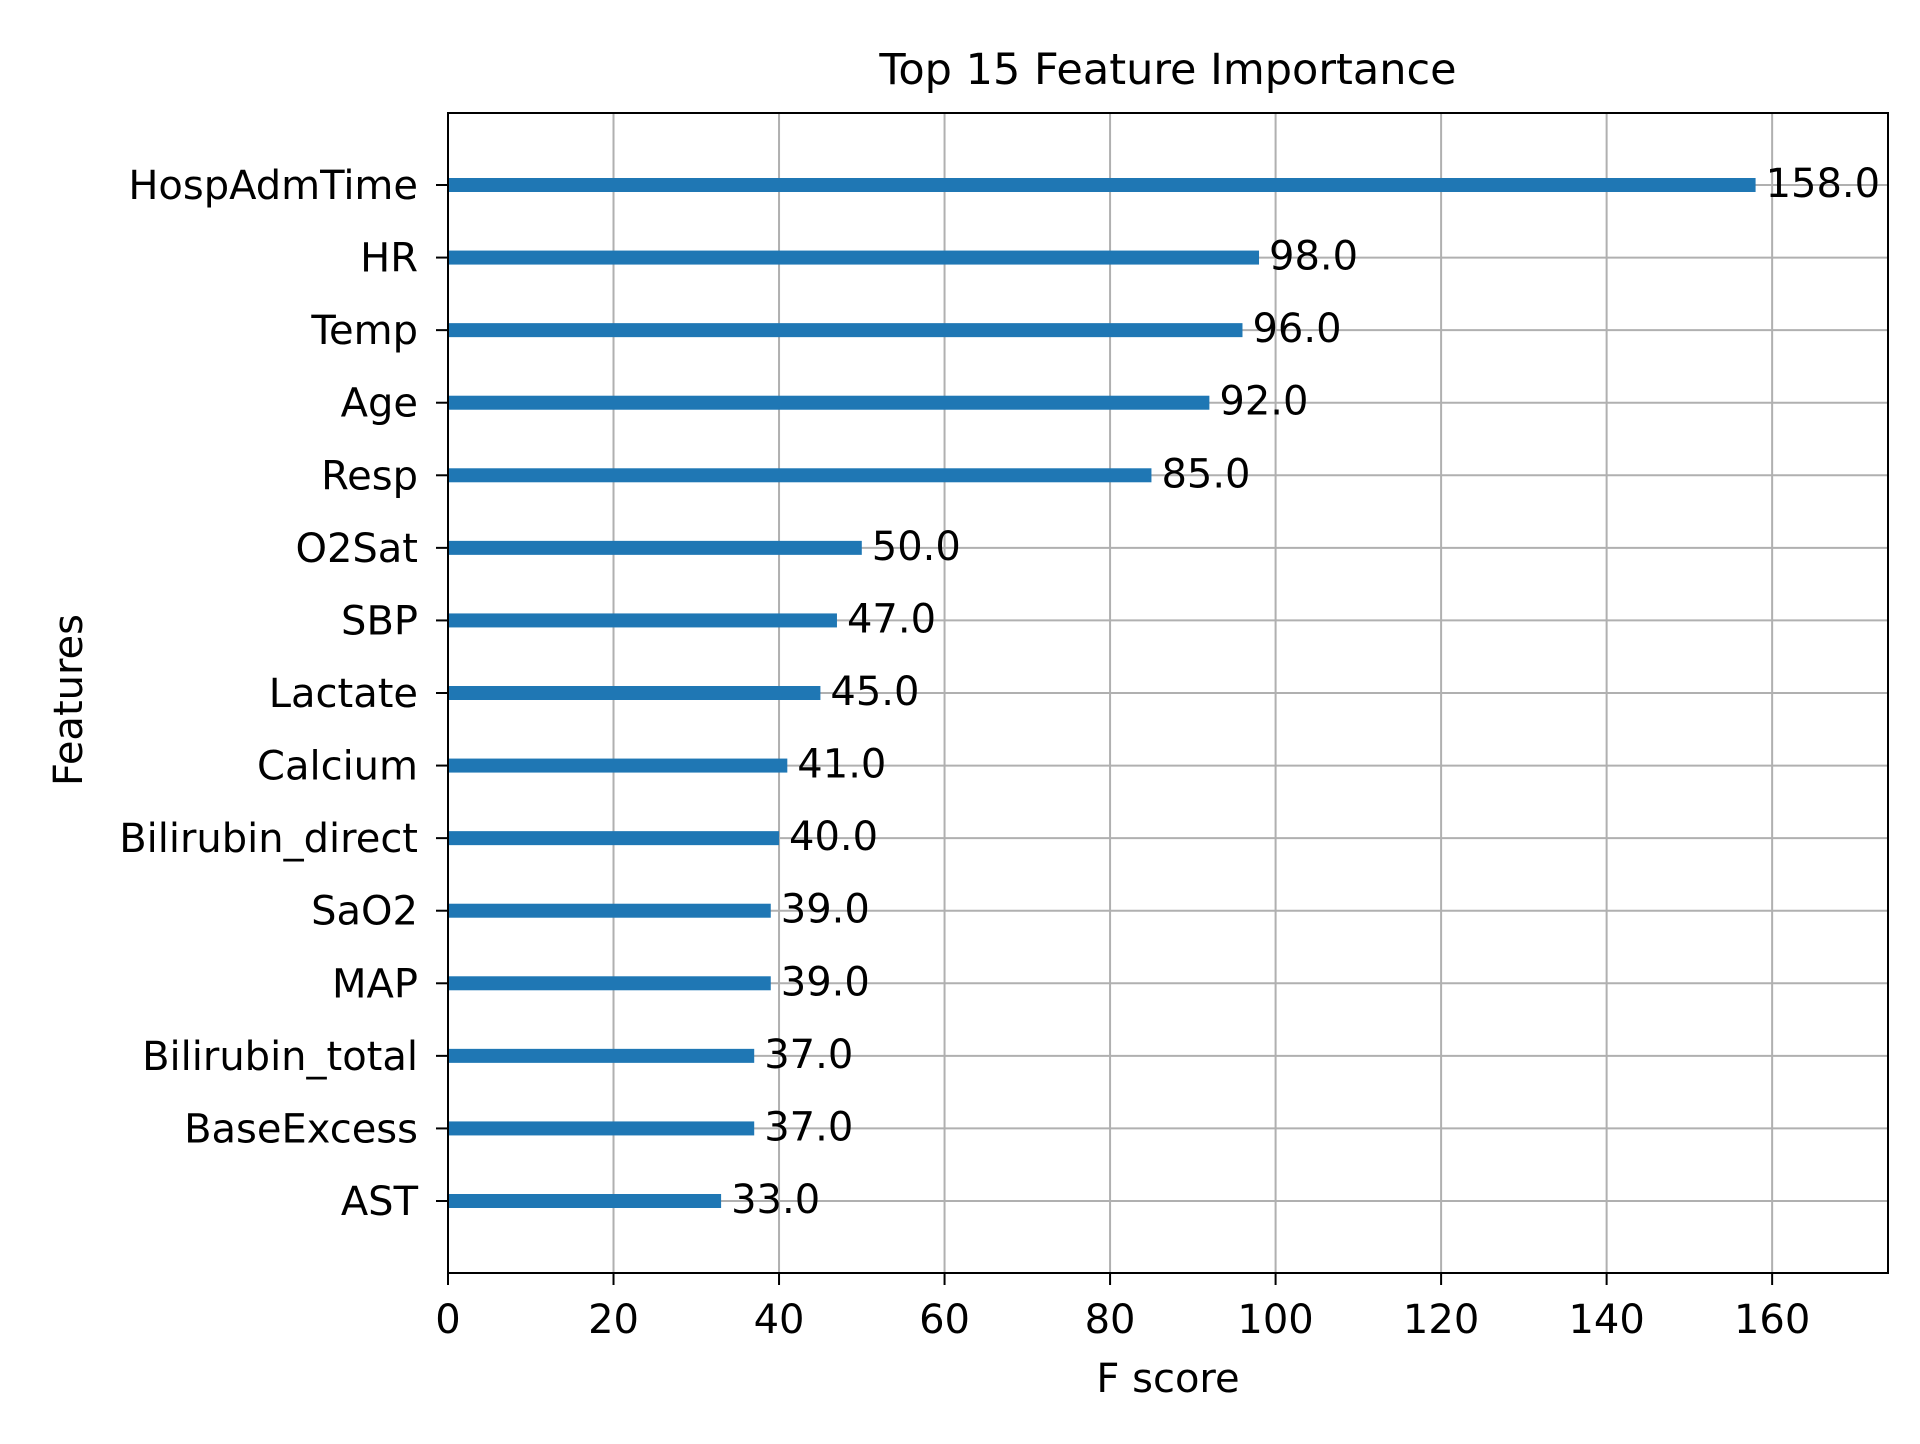  What do you see at coordinates (356, 549) in the screenshot?
I see `y-tick-label: O2Sat` at bounding box center [356, 549].